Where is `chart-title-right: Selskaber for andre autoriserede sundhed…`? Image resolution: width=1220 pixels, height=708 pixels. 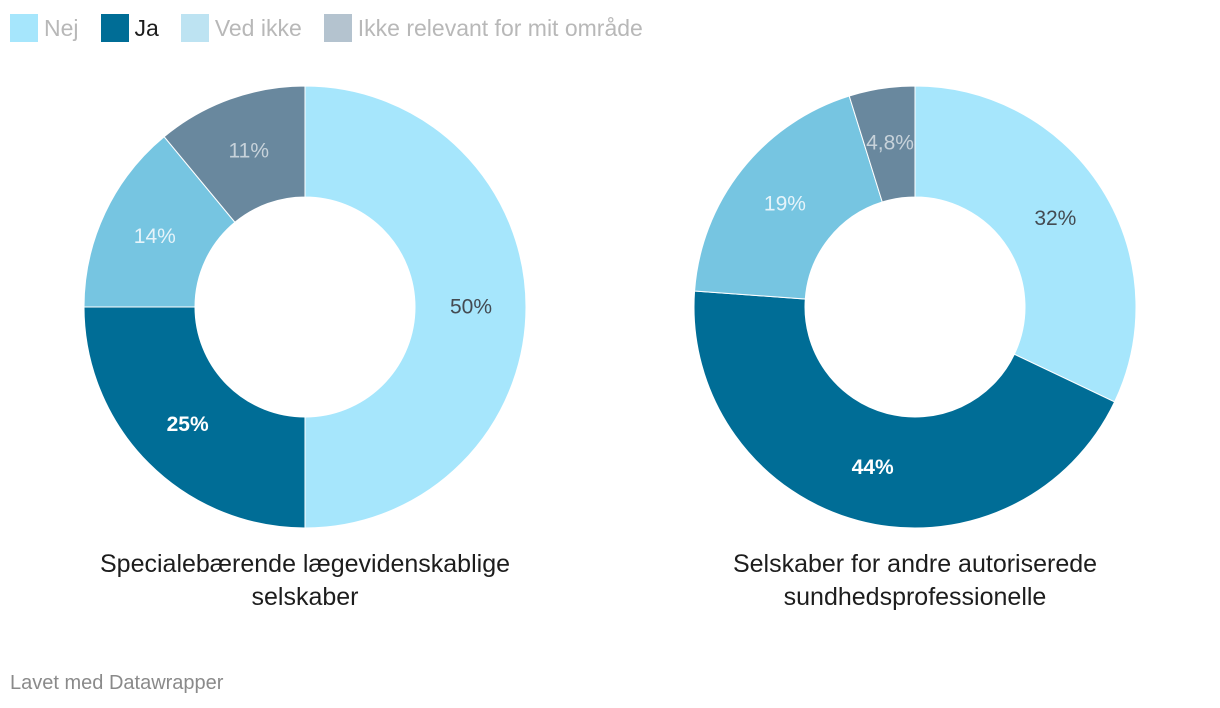
chart-title-right: Selskaber for andre autoriserede sundhed… is located at coordinates (915, 580).